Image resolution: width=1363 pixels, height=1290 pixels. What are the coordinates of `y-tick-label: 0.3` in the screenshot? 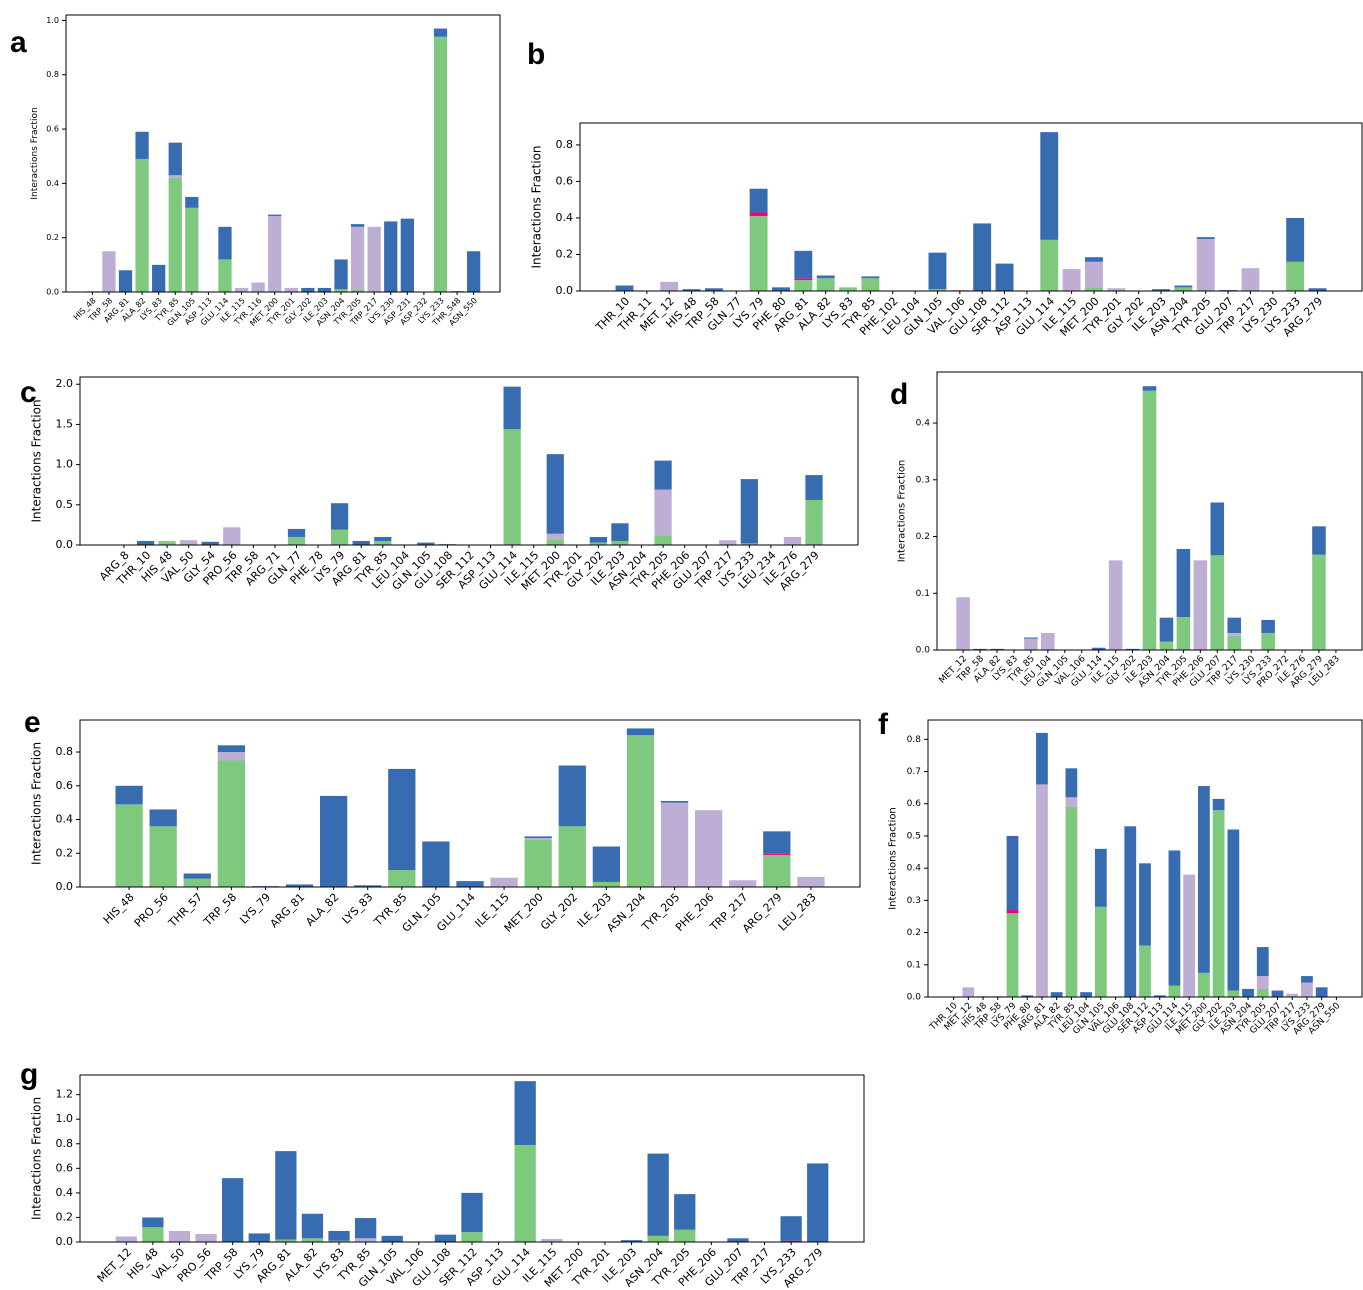 It's located at (914, 901).